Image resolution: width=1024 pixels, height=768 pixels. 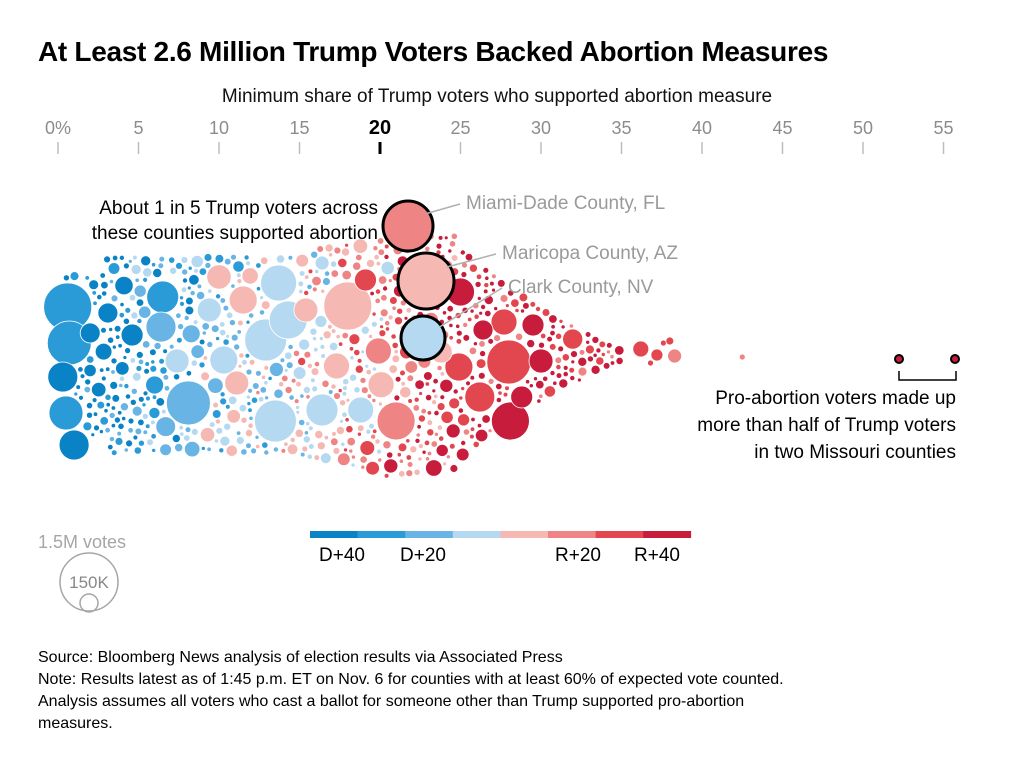 I want to click on missouri-annotation-line: in two Missouri counties, so click(x=855, y=452).